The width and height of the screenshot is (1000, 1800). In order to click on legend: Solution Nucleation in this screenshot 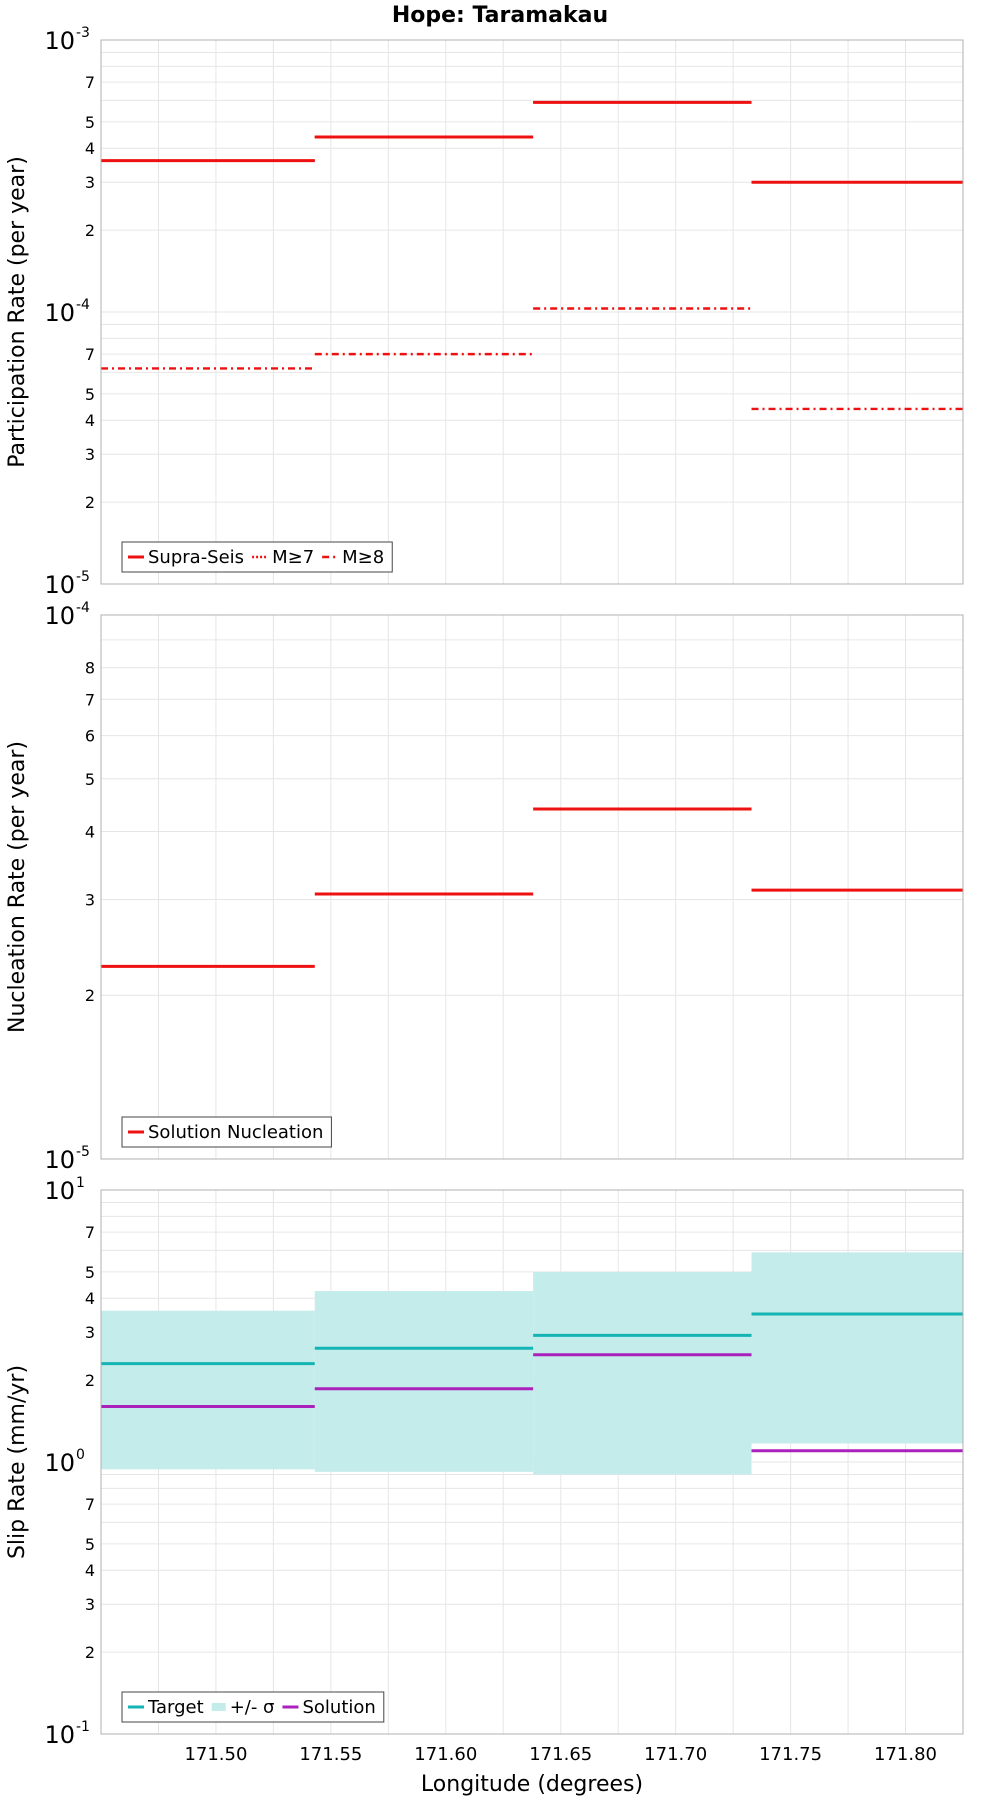, I will do `click(226, 1132)`.